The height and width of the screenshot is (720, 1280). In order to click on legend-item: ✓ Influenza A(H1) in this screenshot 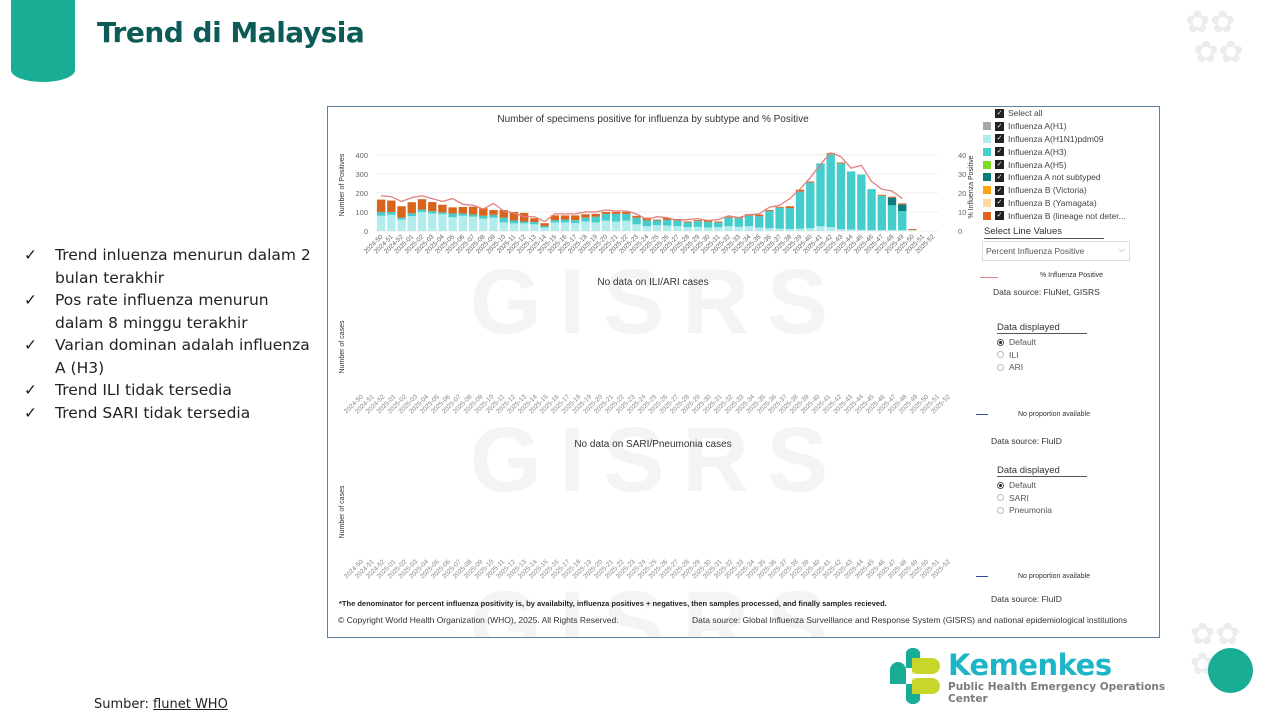, I will do `click(1054, 126)`.